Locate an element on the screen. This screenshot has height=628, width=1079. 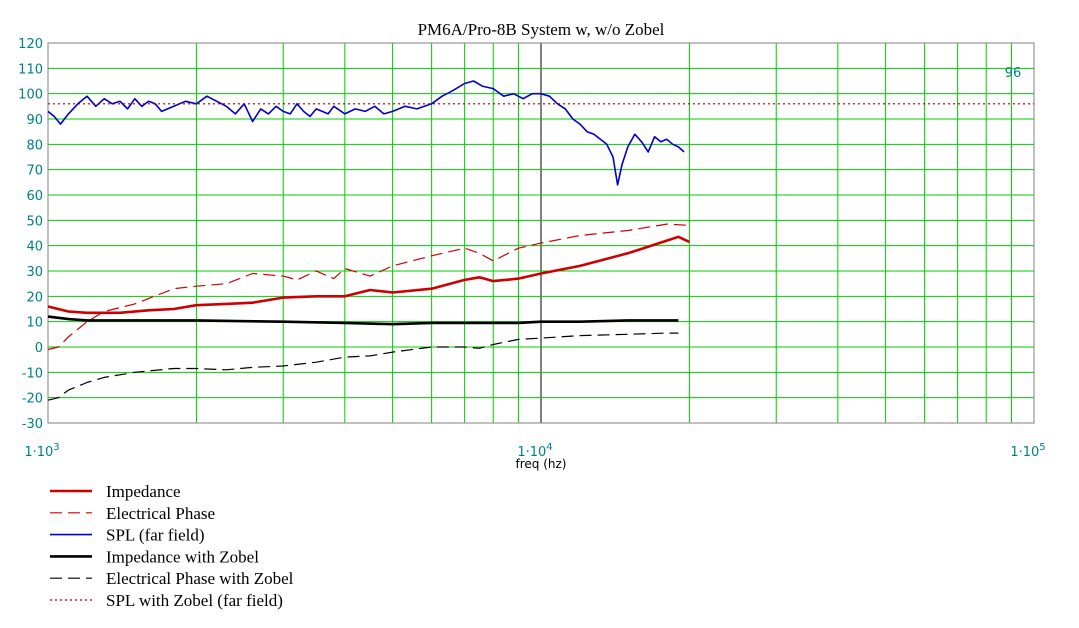
x-tick-exponent: 5 is located at coordinates (1042, 447).